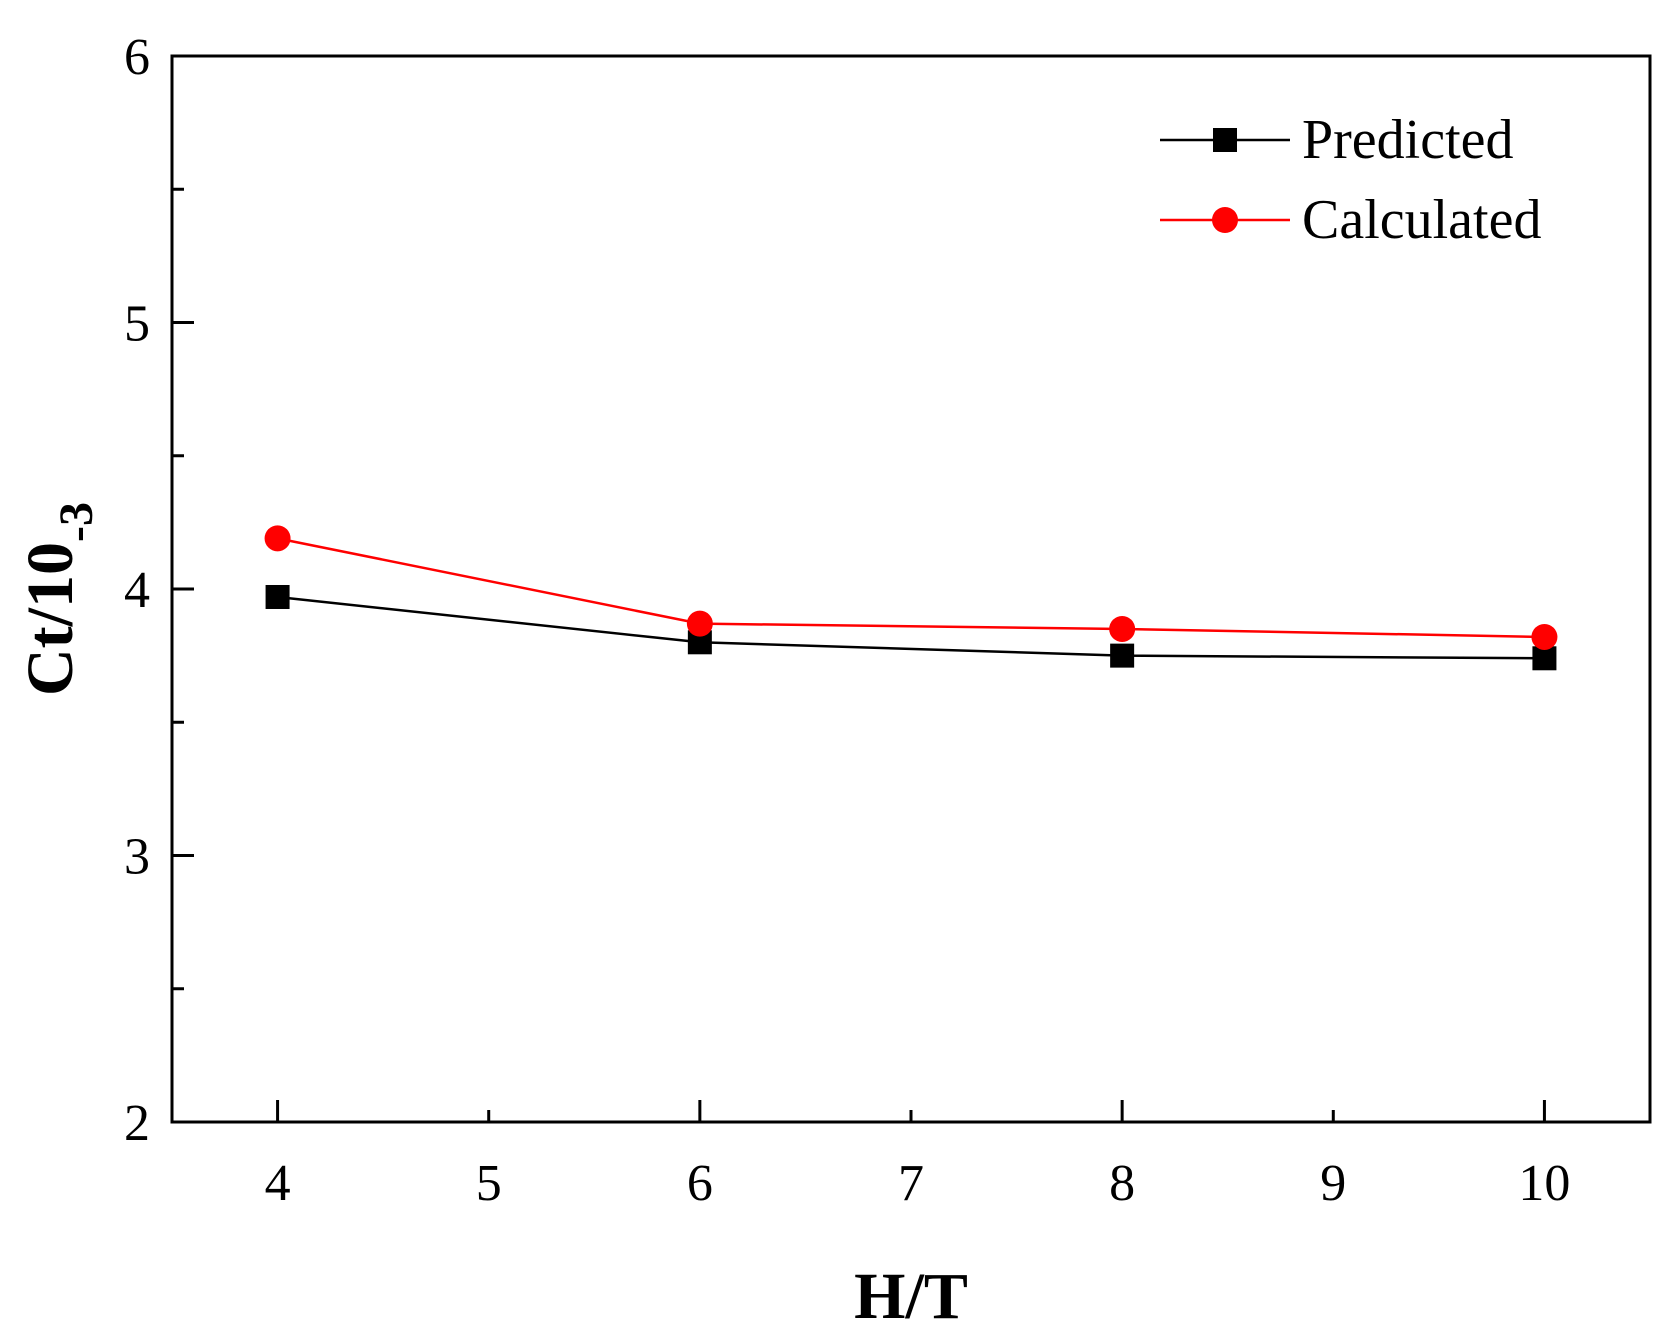 The image size is (1676, 1335). What do you see at coordinates (137, 324) in the screenshot?
I see `y-tick-label: 5` at bounding box center [137, 324].